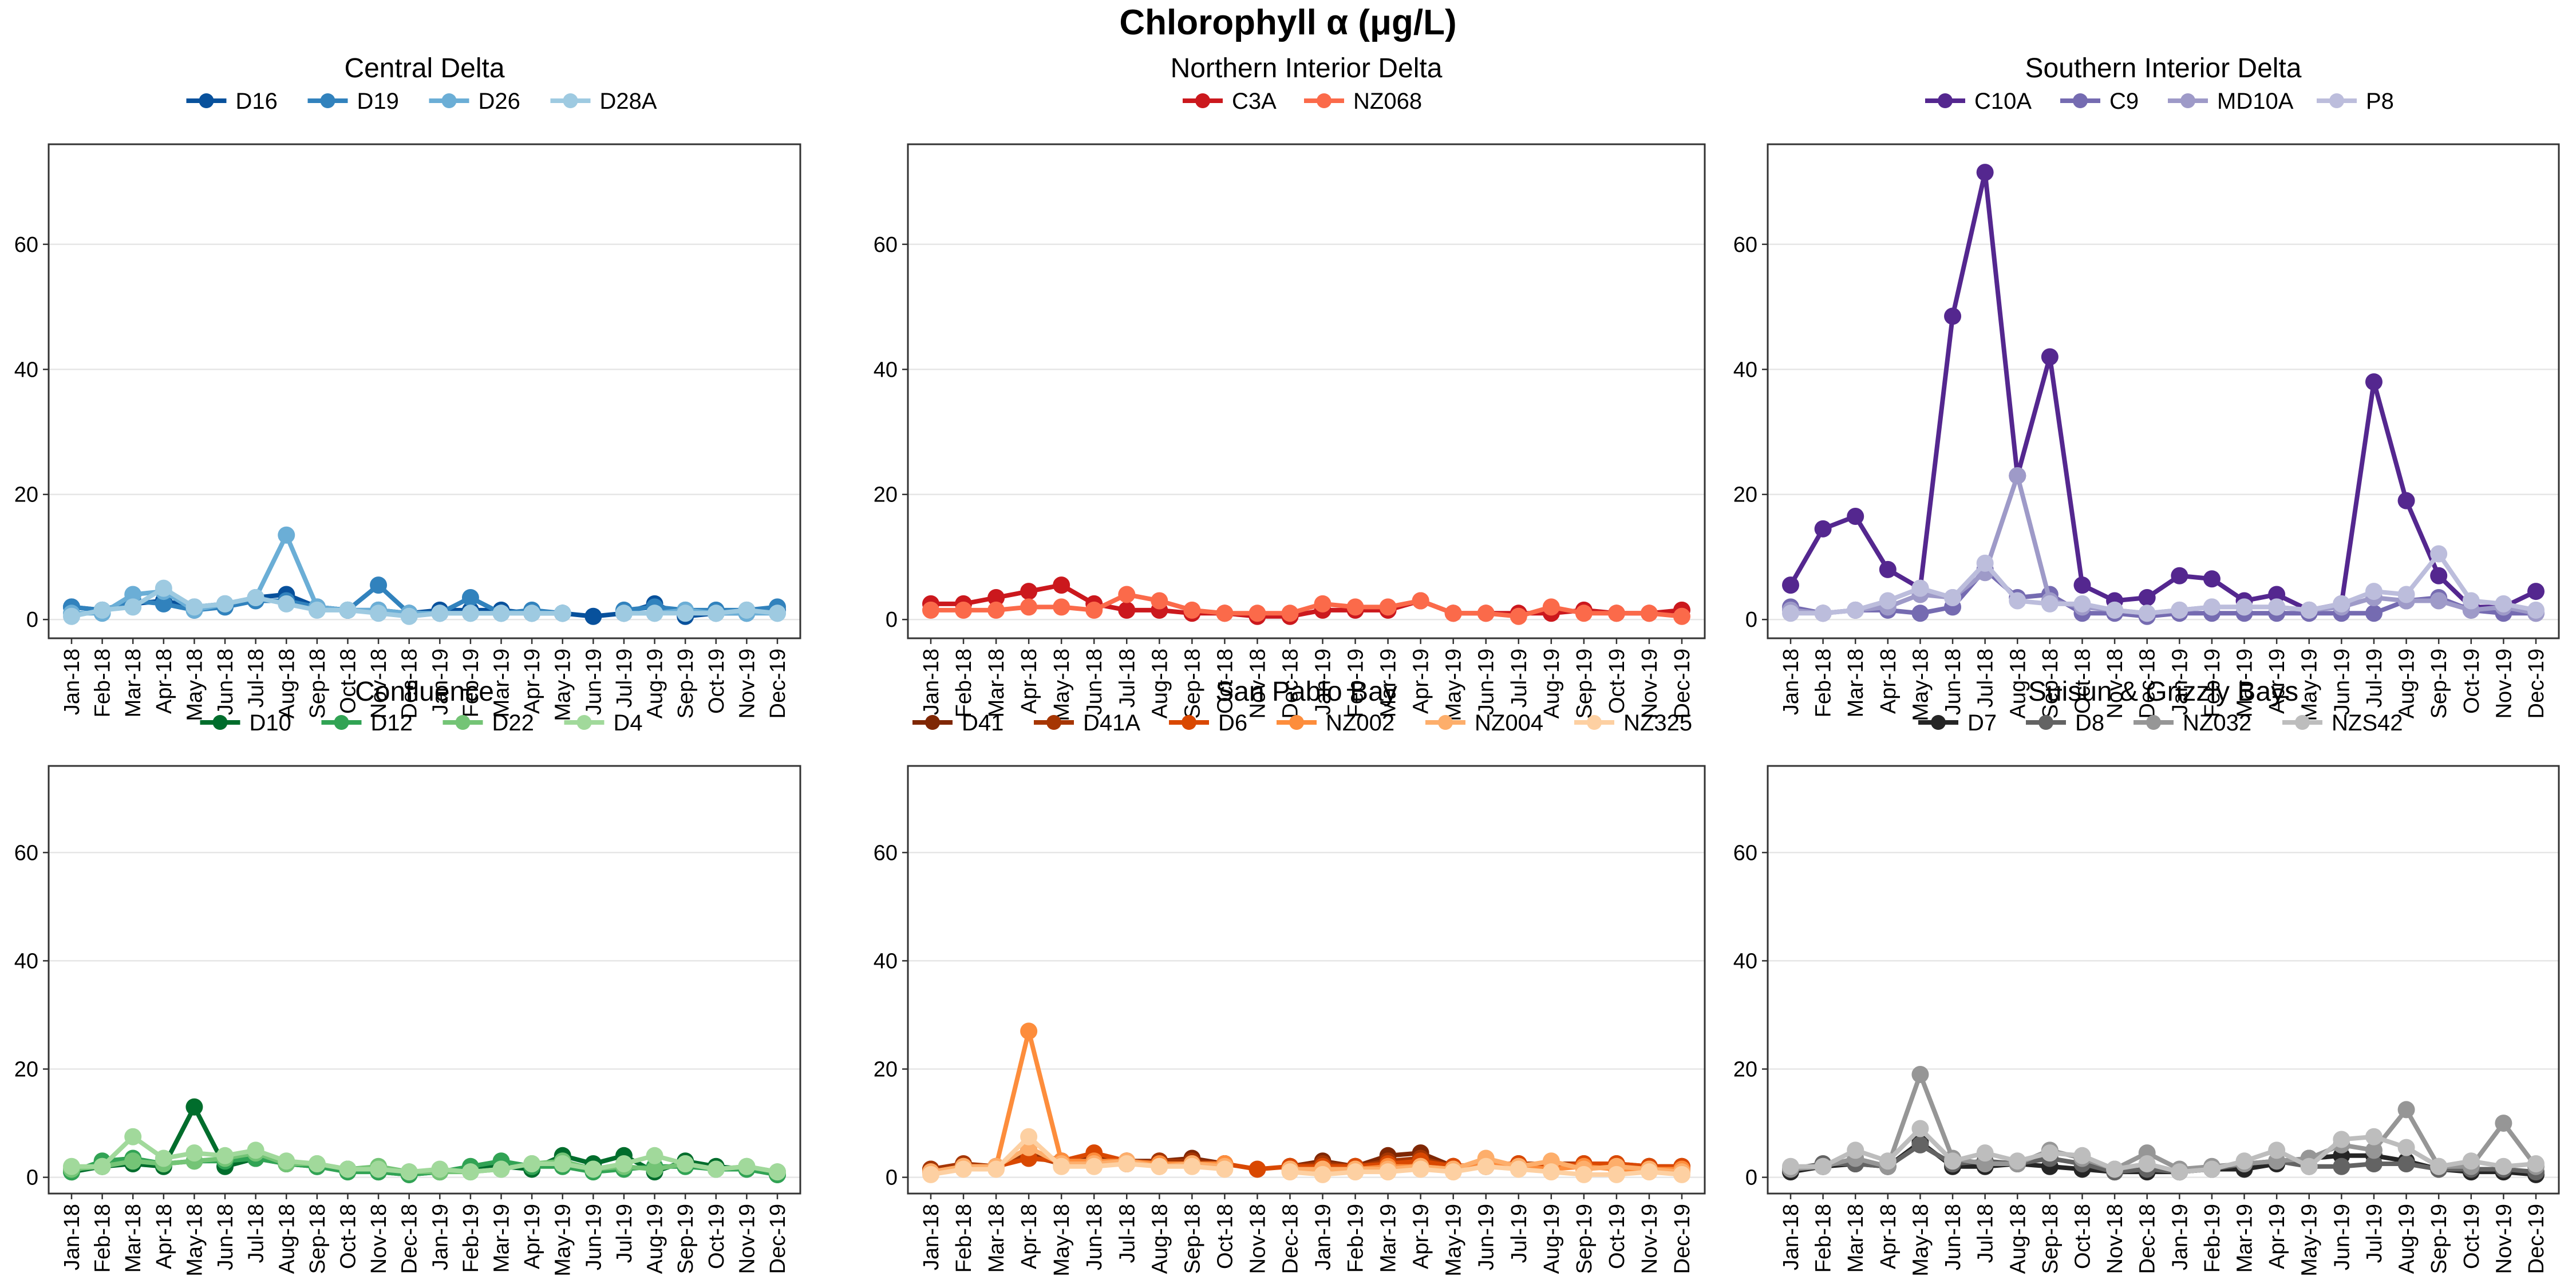 This screenshot has height=1288, width=2576. I want to click on x-tick-label: Oct-19, so click(1617, 1236).